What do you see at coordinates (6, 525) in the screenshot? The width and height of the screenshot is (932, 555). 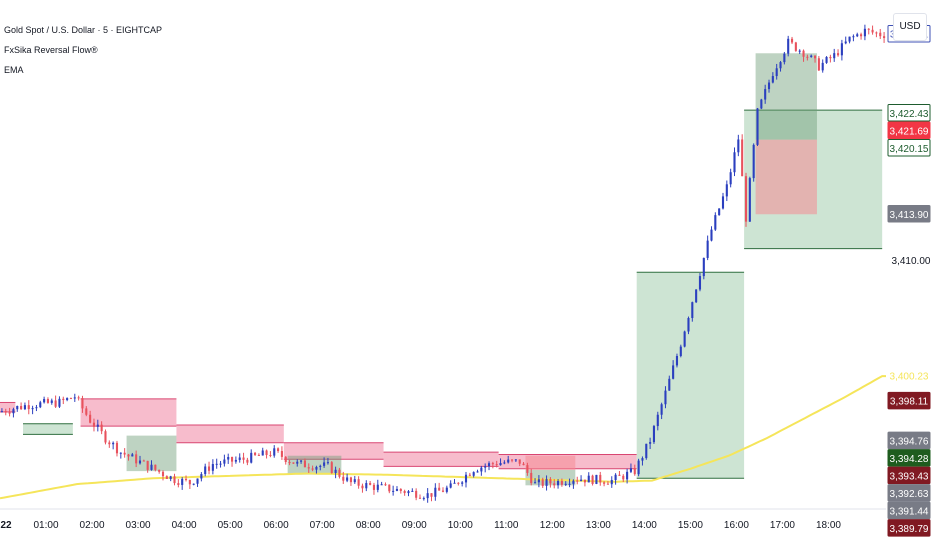 I see `x-tick-label: 22` at bounding box center [6, 525].